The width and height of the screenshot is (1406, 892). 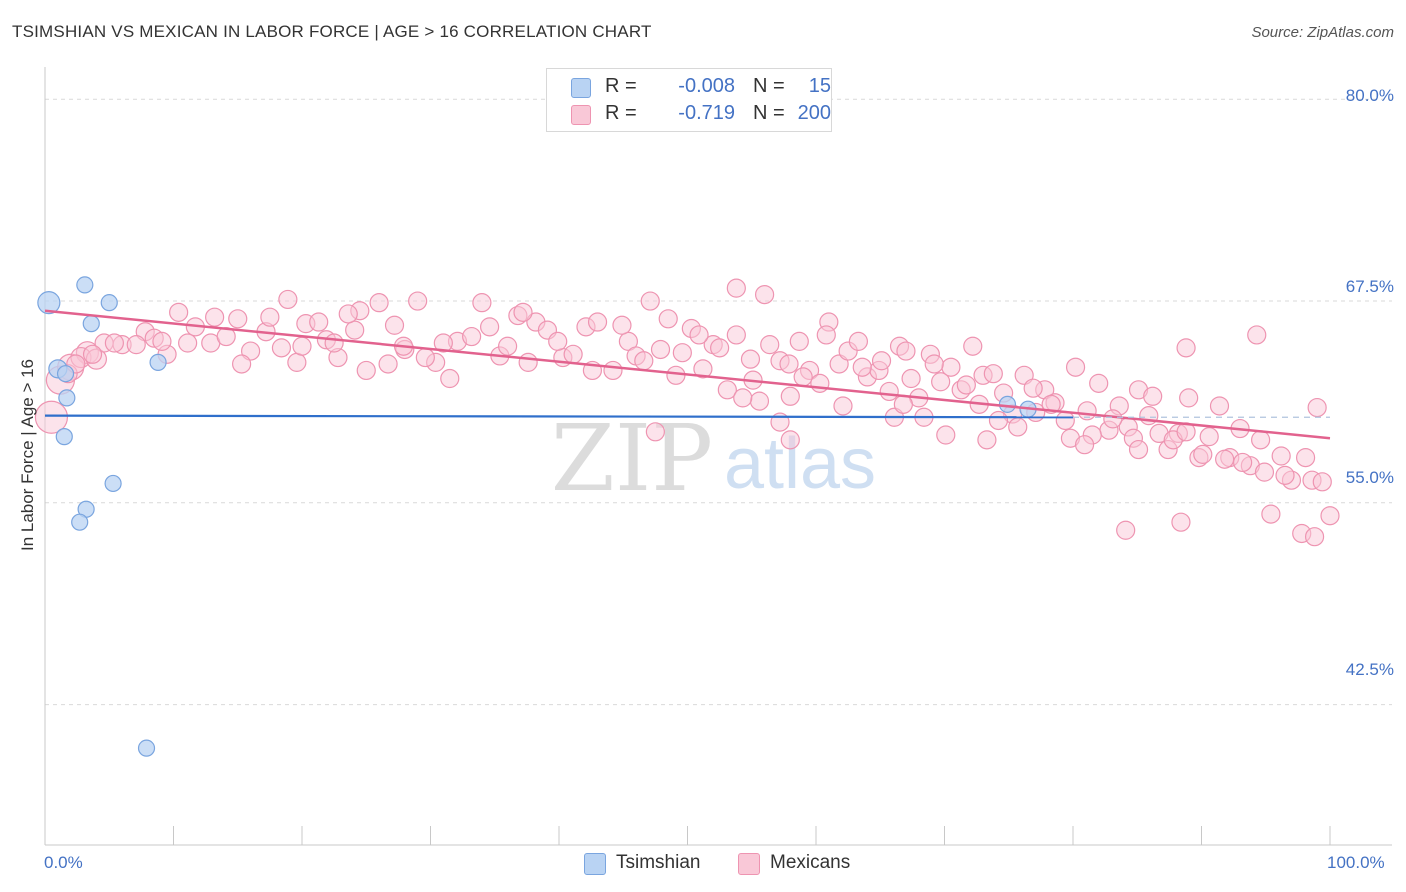 I want to click on y-tick-label: 80.0%, so click(x=1369, y=95).